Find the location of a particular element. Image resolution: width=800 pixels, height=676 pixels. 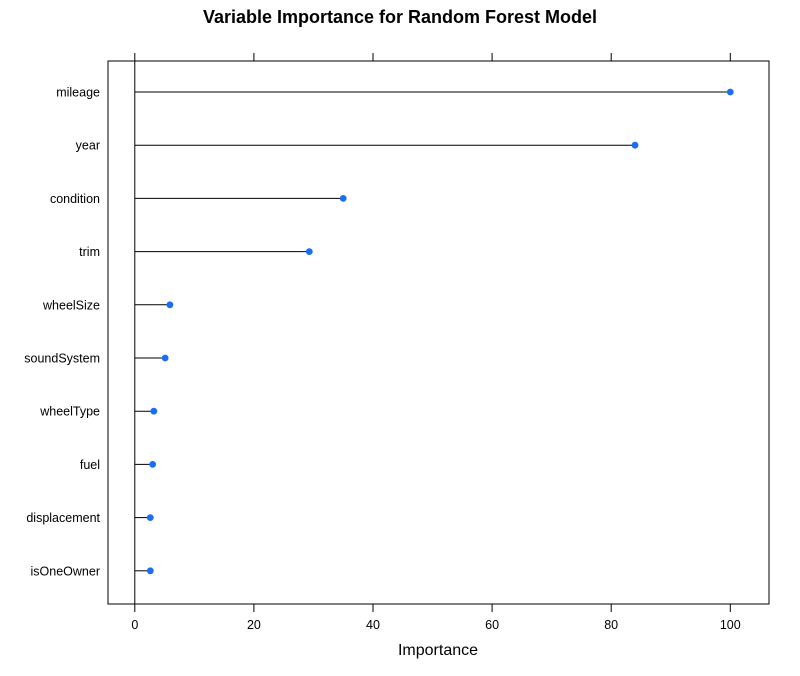

y-category-label: trim is located at coordinates (89, 252).